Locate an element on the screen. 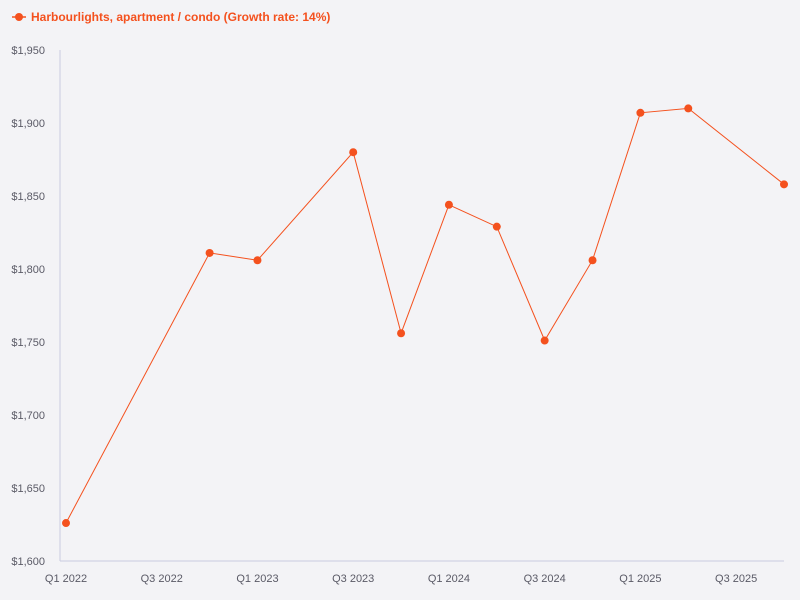 The height and width of the screenshot is (600, 800). x-tick-label: Q3 2025 is located at coordinates (736, 579).